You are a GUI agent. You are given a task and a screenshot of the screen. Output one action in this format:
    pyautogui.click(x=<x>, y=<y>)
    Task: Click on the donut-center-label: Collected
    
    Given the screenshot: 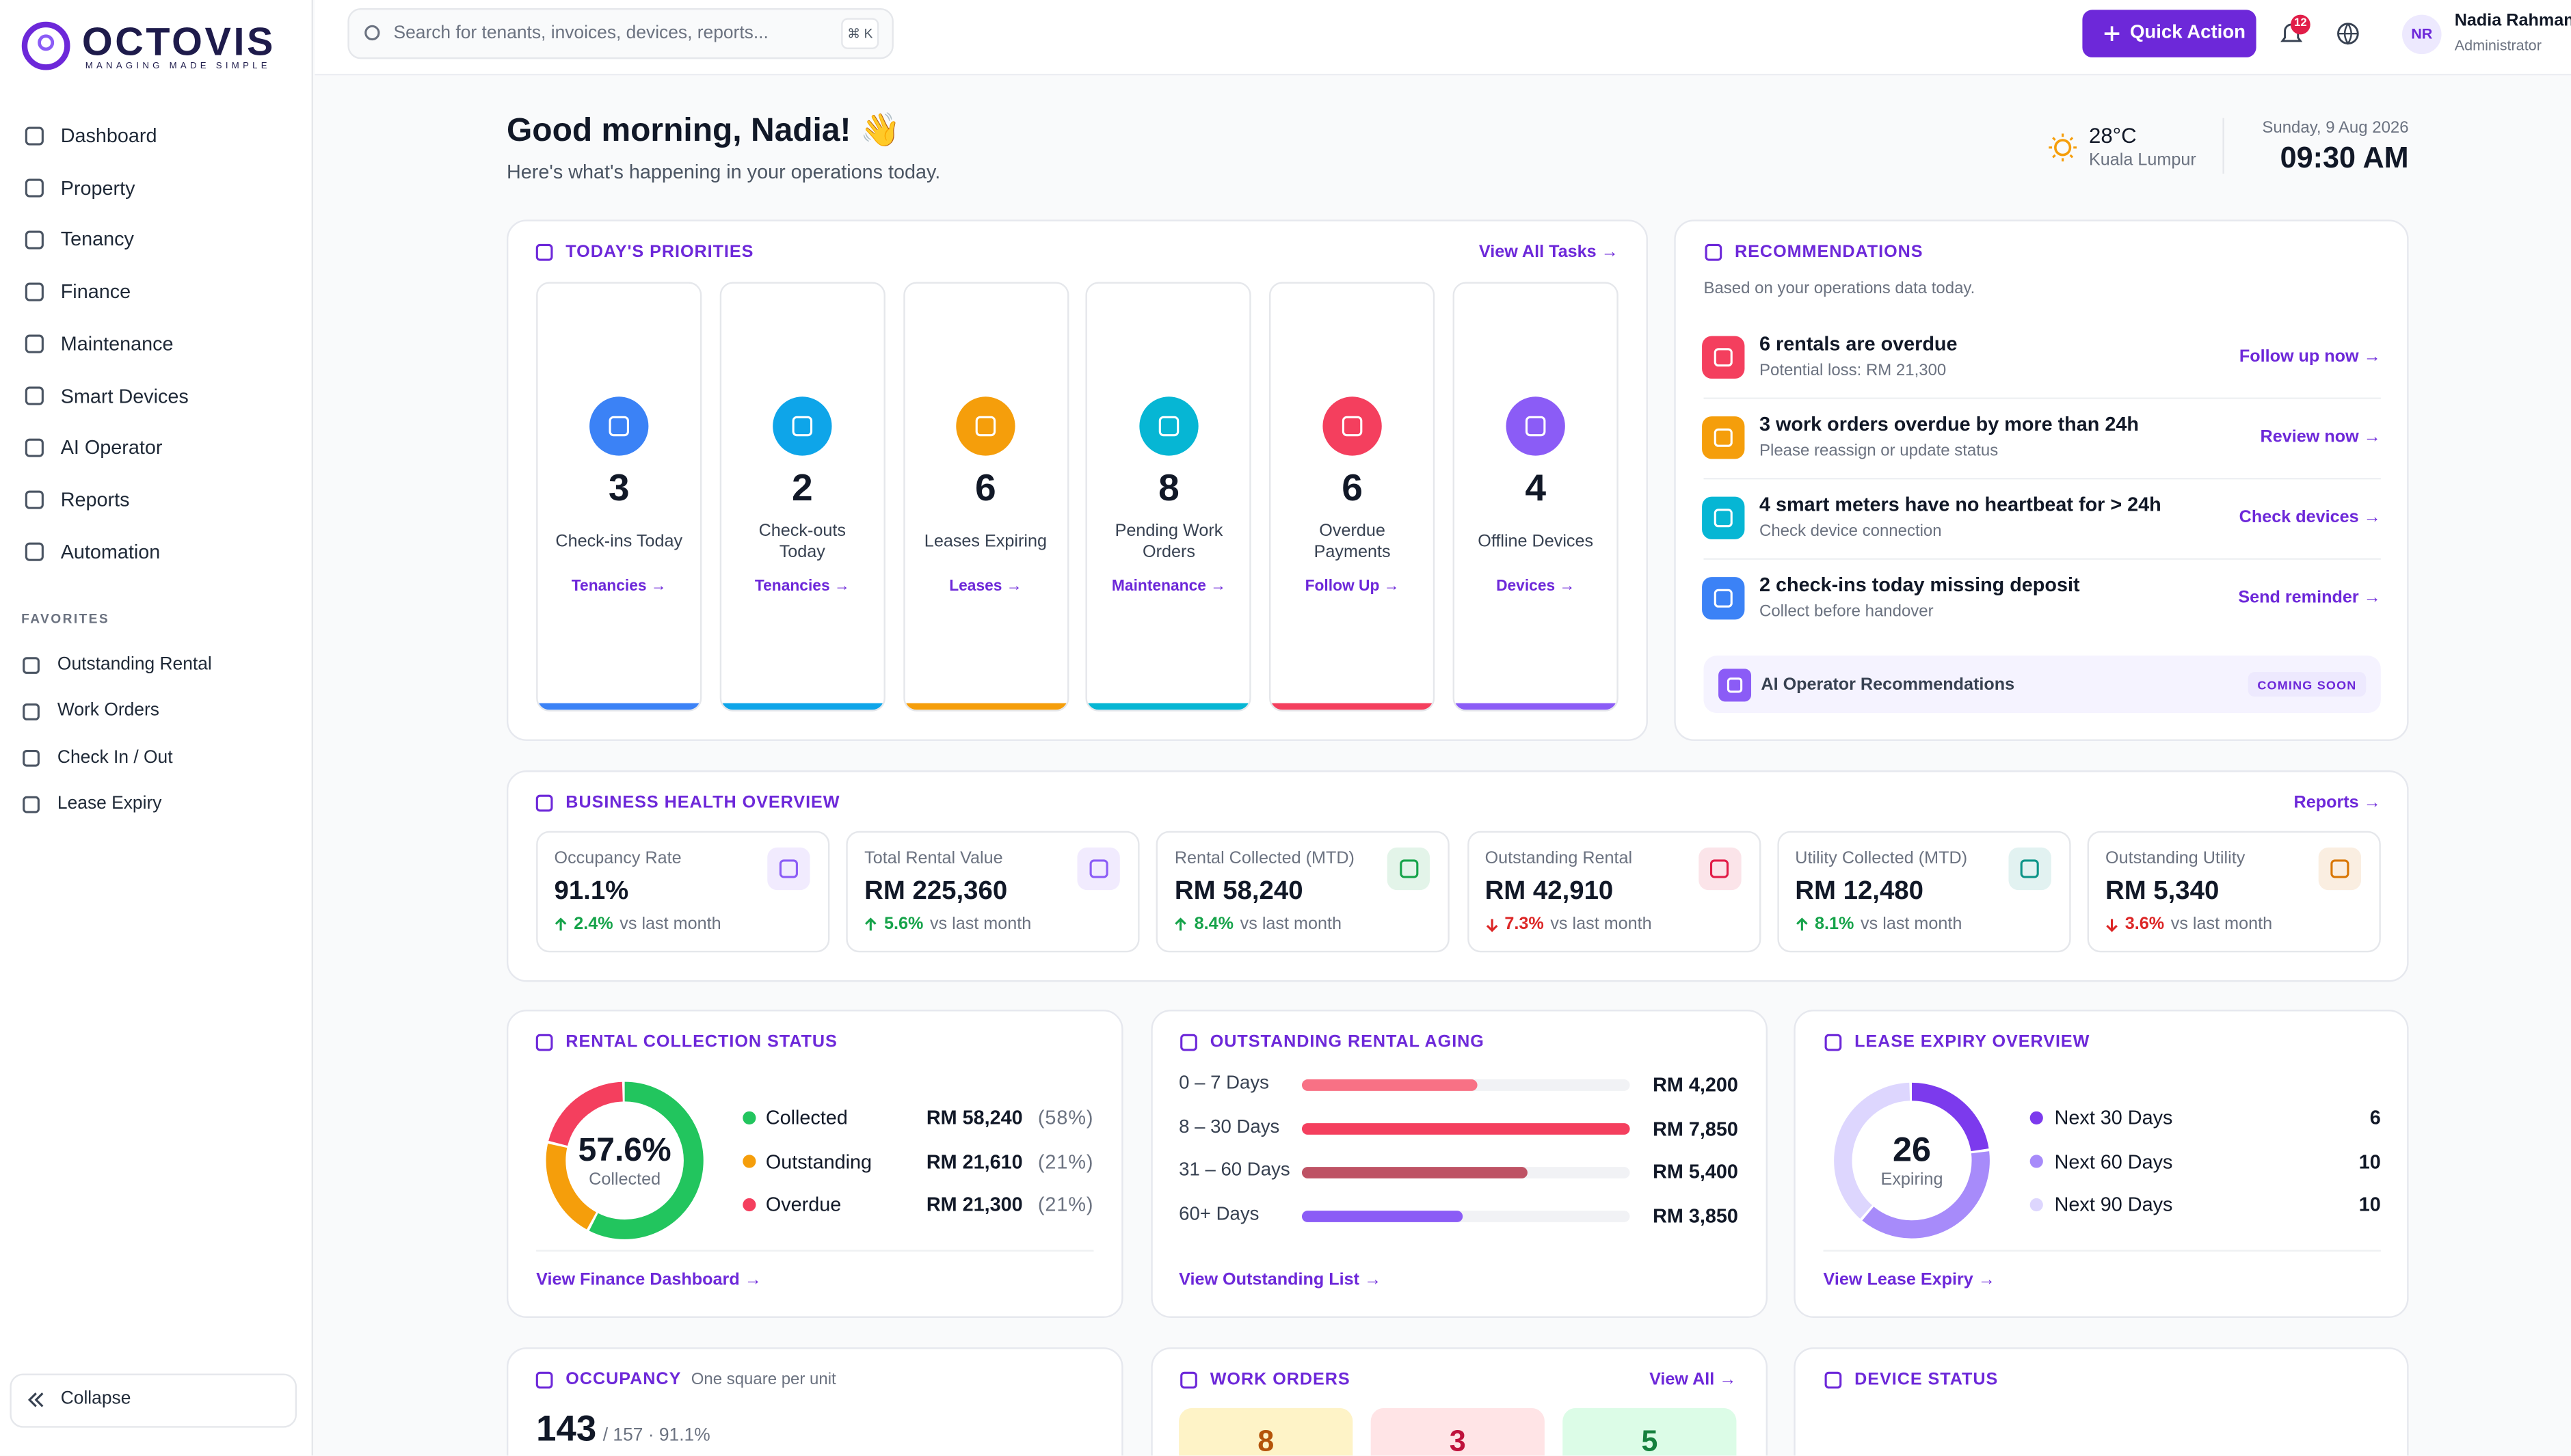 What is the action you would take?
    pyautogui.click(x=625, y=1180)
    